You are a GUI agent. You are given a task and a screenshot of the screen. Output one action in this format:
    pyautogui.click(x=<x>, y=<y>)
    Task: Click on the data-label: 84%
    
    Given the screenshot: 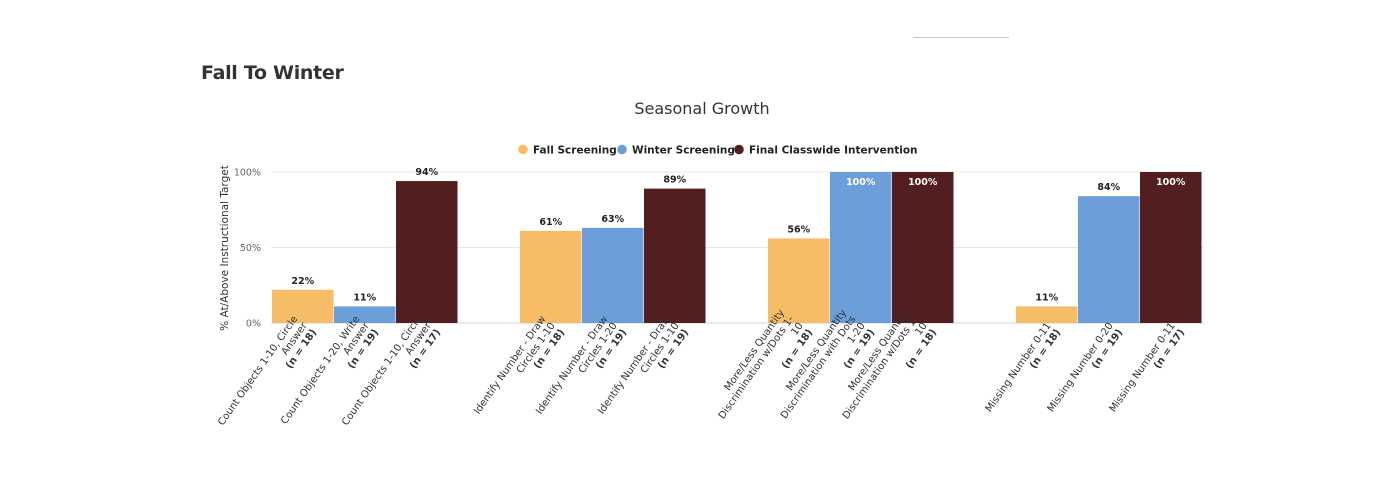 What is the action you would take?
    pyautogui.click(x=1108, y=187)
    